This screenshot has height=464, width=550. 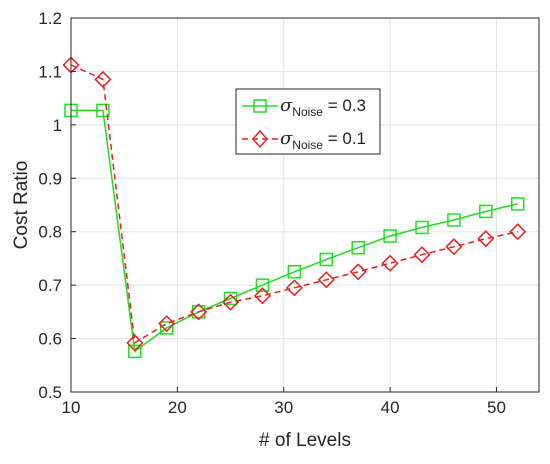 What do you see at coordinates (283, 407) in the screenshot?
I see `x-tick-label: 30` at bounding box center [283, 407].